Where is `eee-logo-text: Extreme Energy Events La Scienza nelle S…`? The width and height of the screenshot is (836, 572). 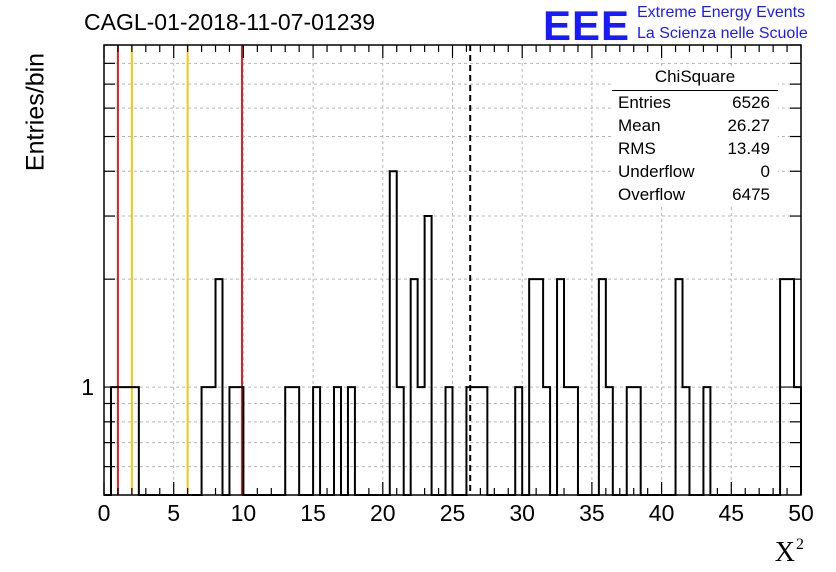
eee-logo-text: Extreme Energy Events La Scienza nelle S… is located at coordinates (722, 23).